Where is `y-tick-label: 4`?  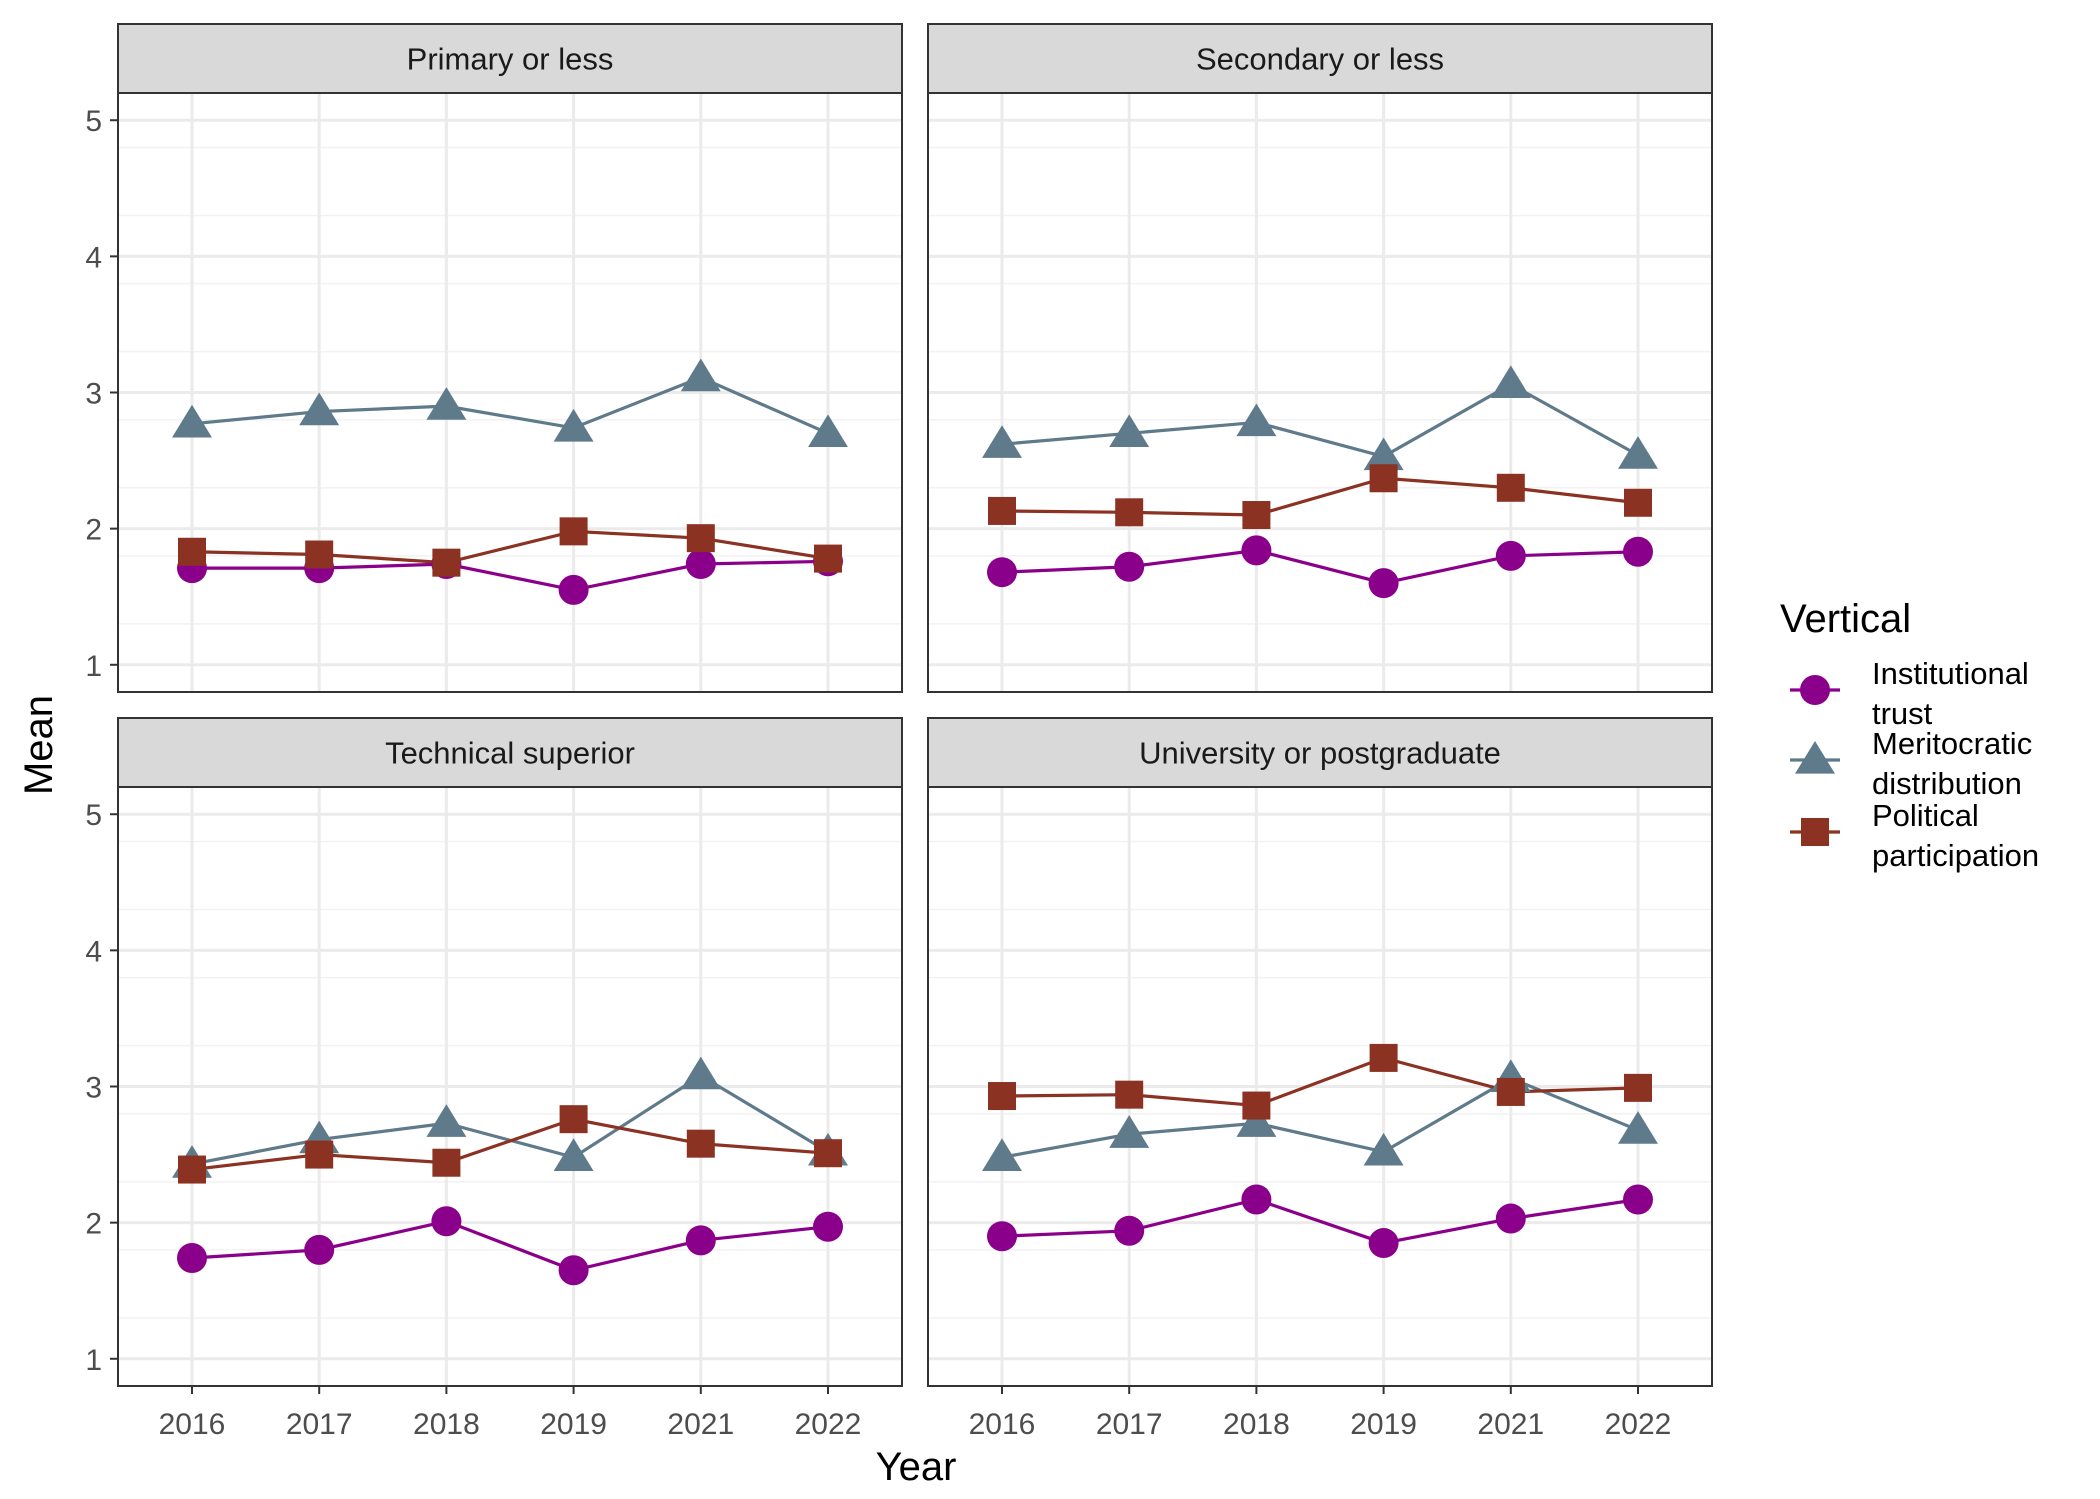 y-tick-label: 4 is located at coordinates (93, 951).